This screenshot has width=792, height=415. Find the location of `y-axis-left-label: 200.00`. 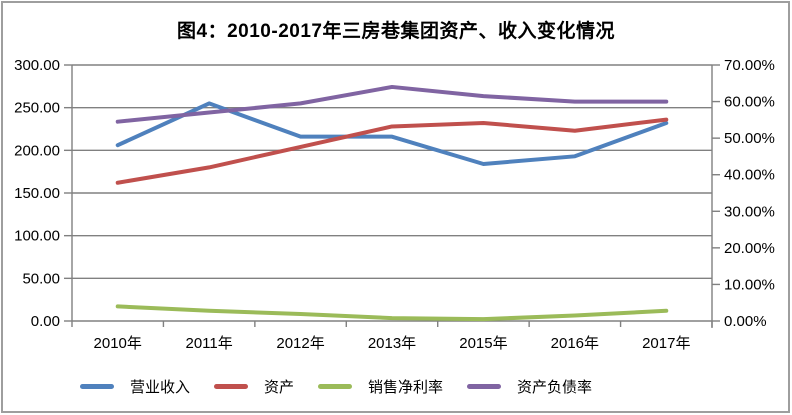

y-axis-left-label: 200.00 is located at coordinates (37, 150).